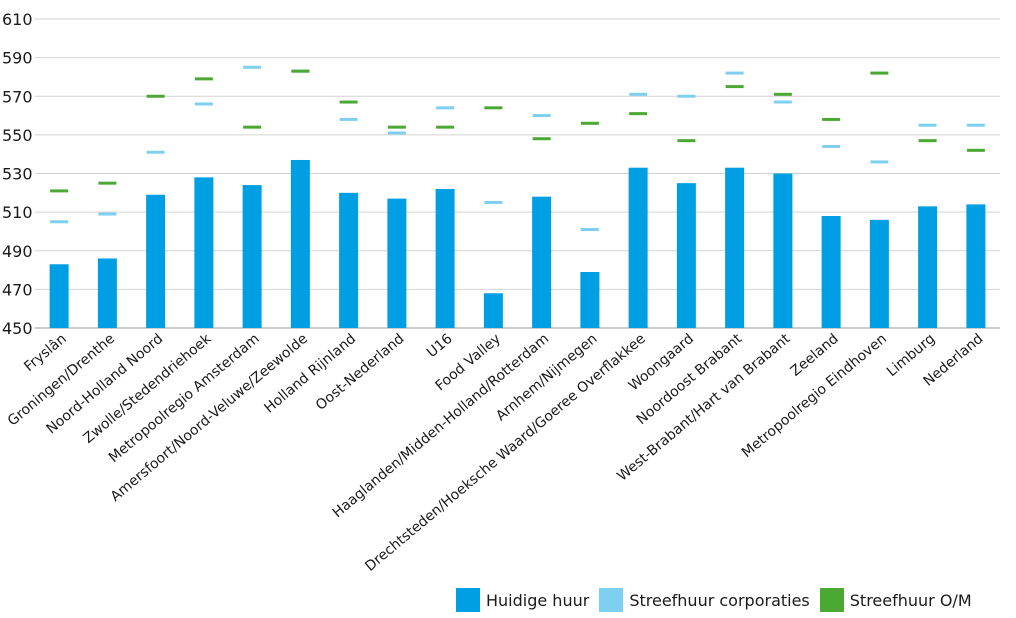 This screenshot has height=618, width=1016. I want to click on legend-swatch-huidige-huur, so click(468, 600).